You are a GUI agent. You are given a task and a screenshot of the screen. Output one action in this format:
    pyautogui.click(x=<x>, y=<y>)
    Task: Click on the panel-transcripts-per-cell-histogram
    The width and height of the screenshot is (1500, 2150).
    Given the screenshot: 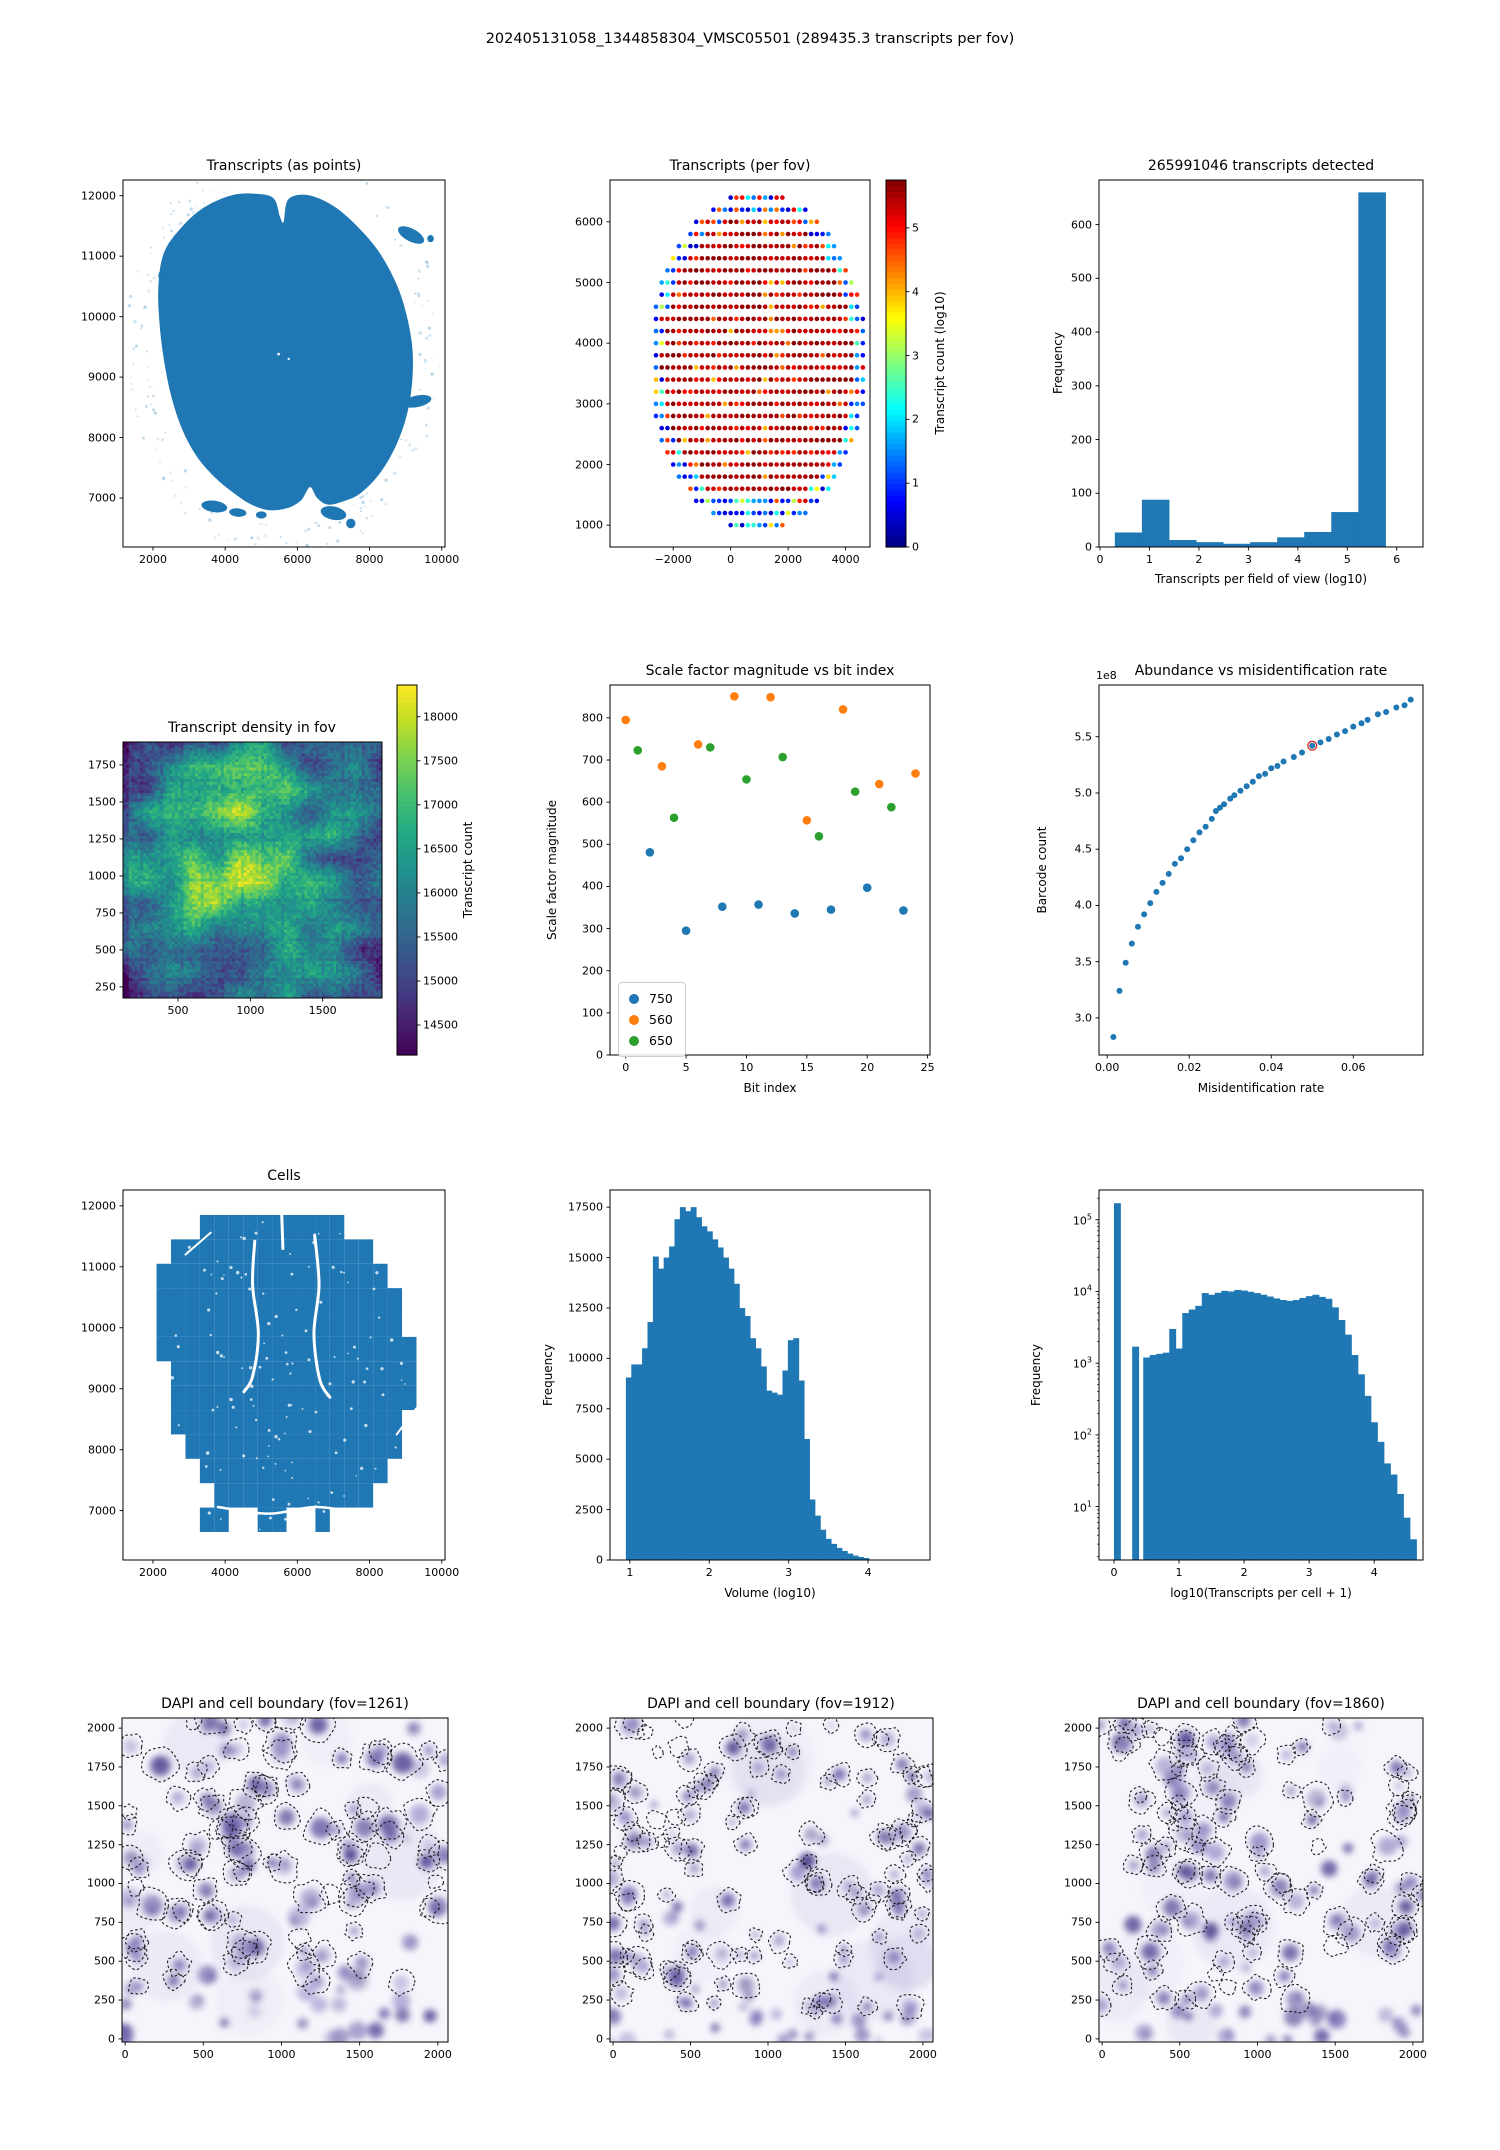 What is the action you would take?
    pyautogui.click(x=1259, y=1376)
    